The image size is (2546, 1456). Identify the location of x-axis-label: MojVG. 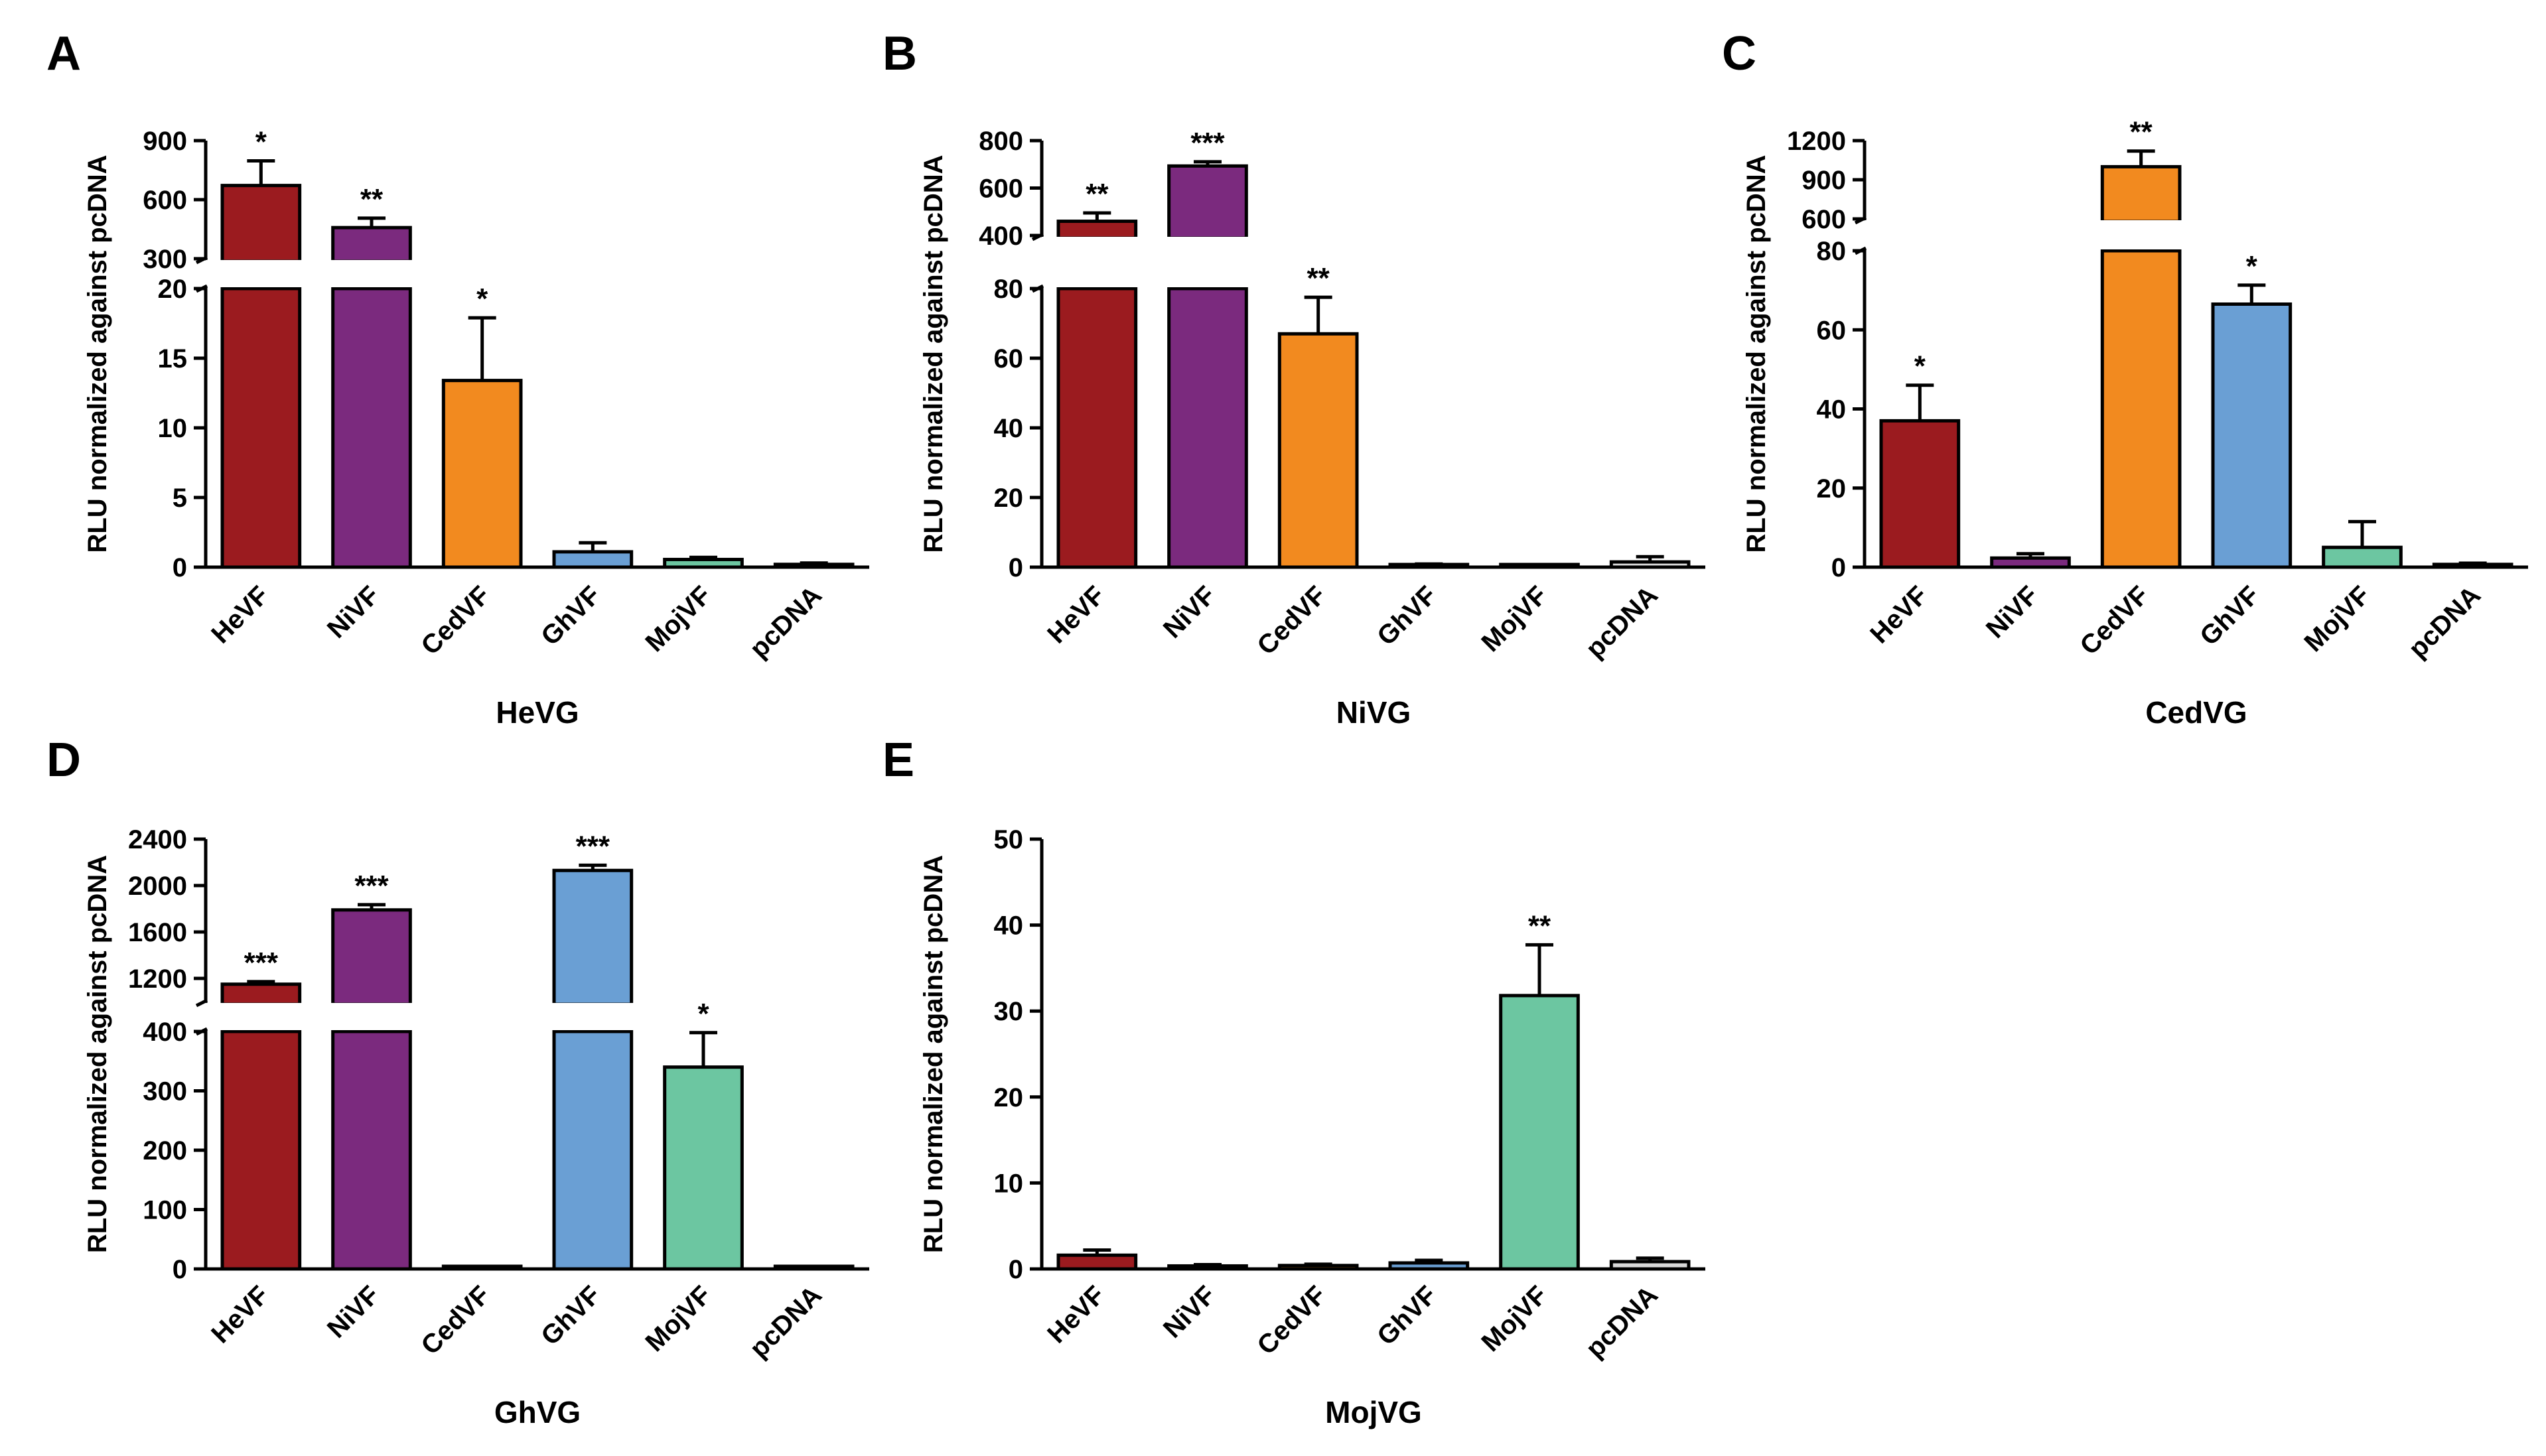
(1374, 1412).